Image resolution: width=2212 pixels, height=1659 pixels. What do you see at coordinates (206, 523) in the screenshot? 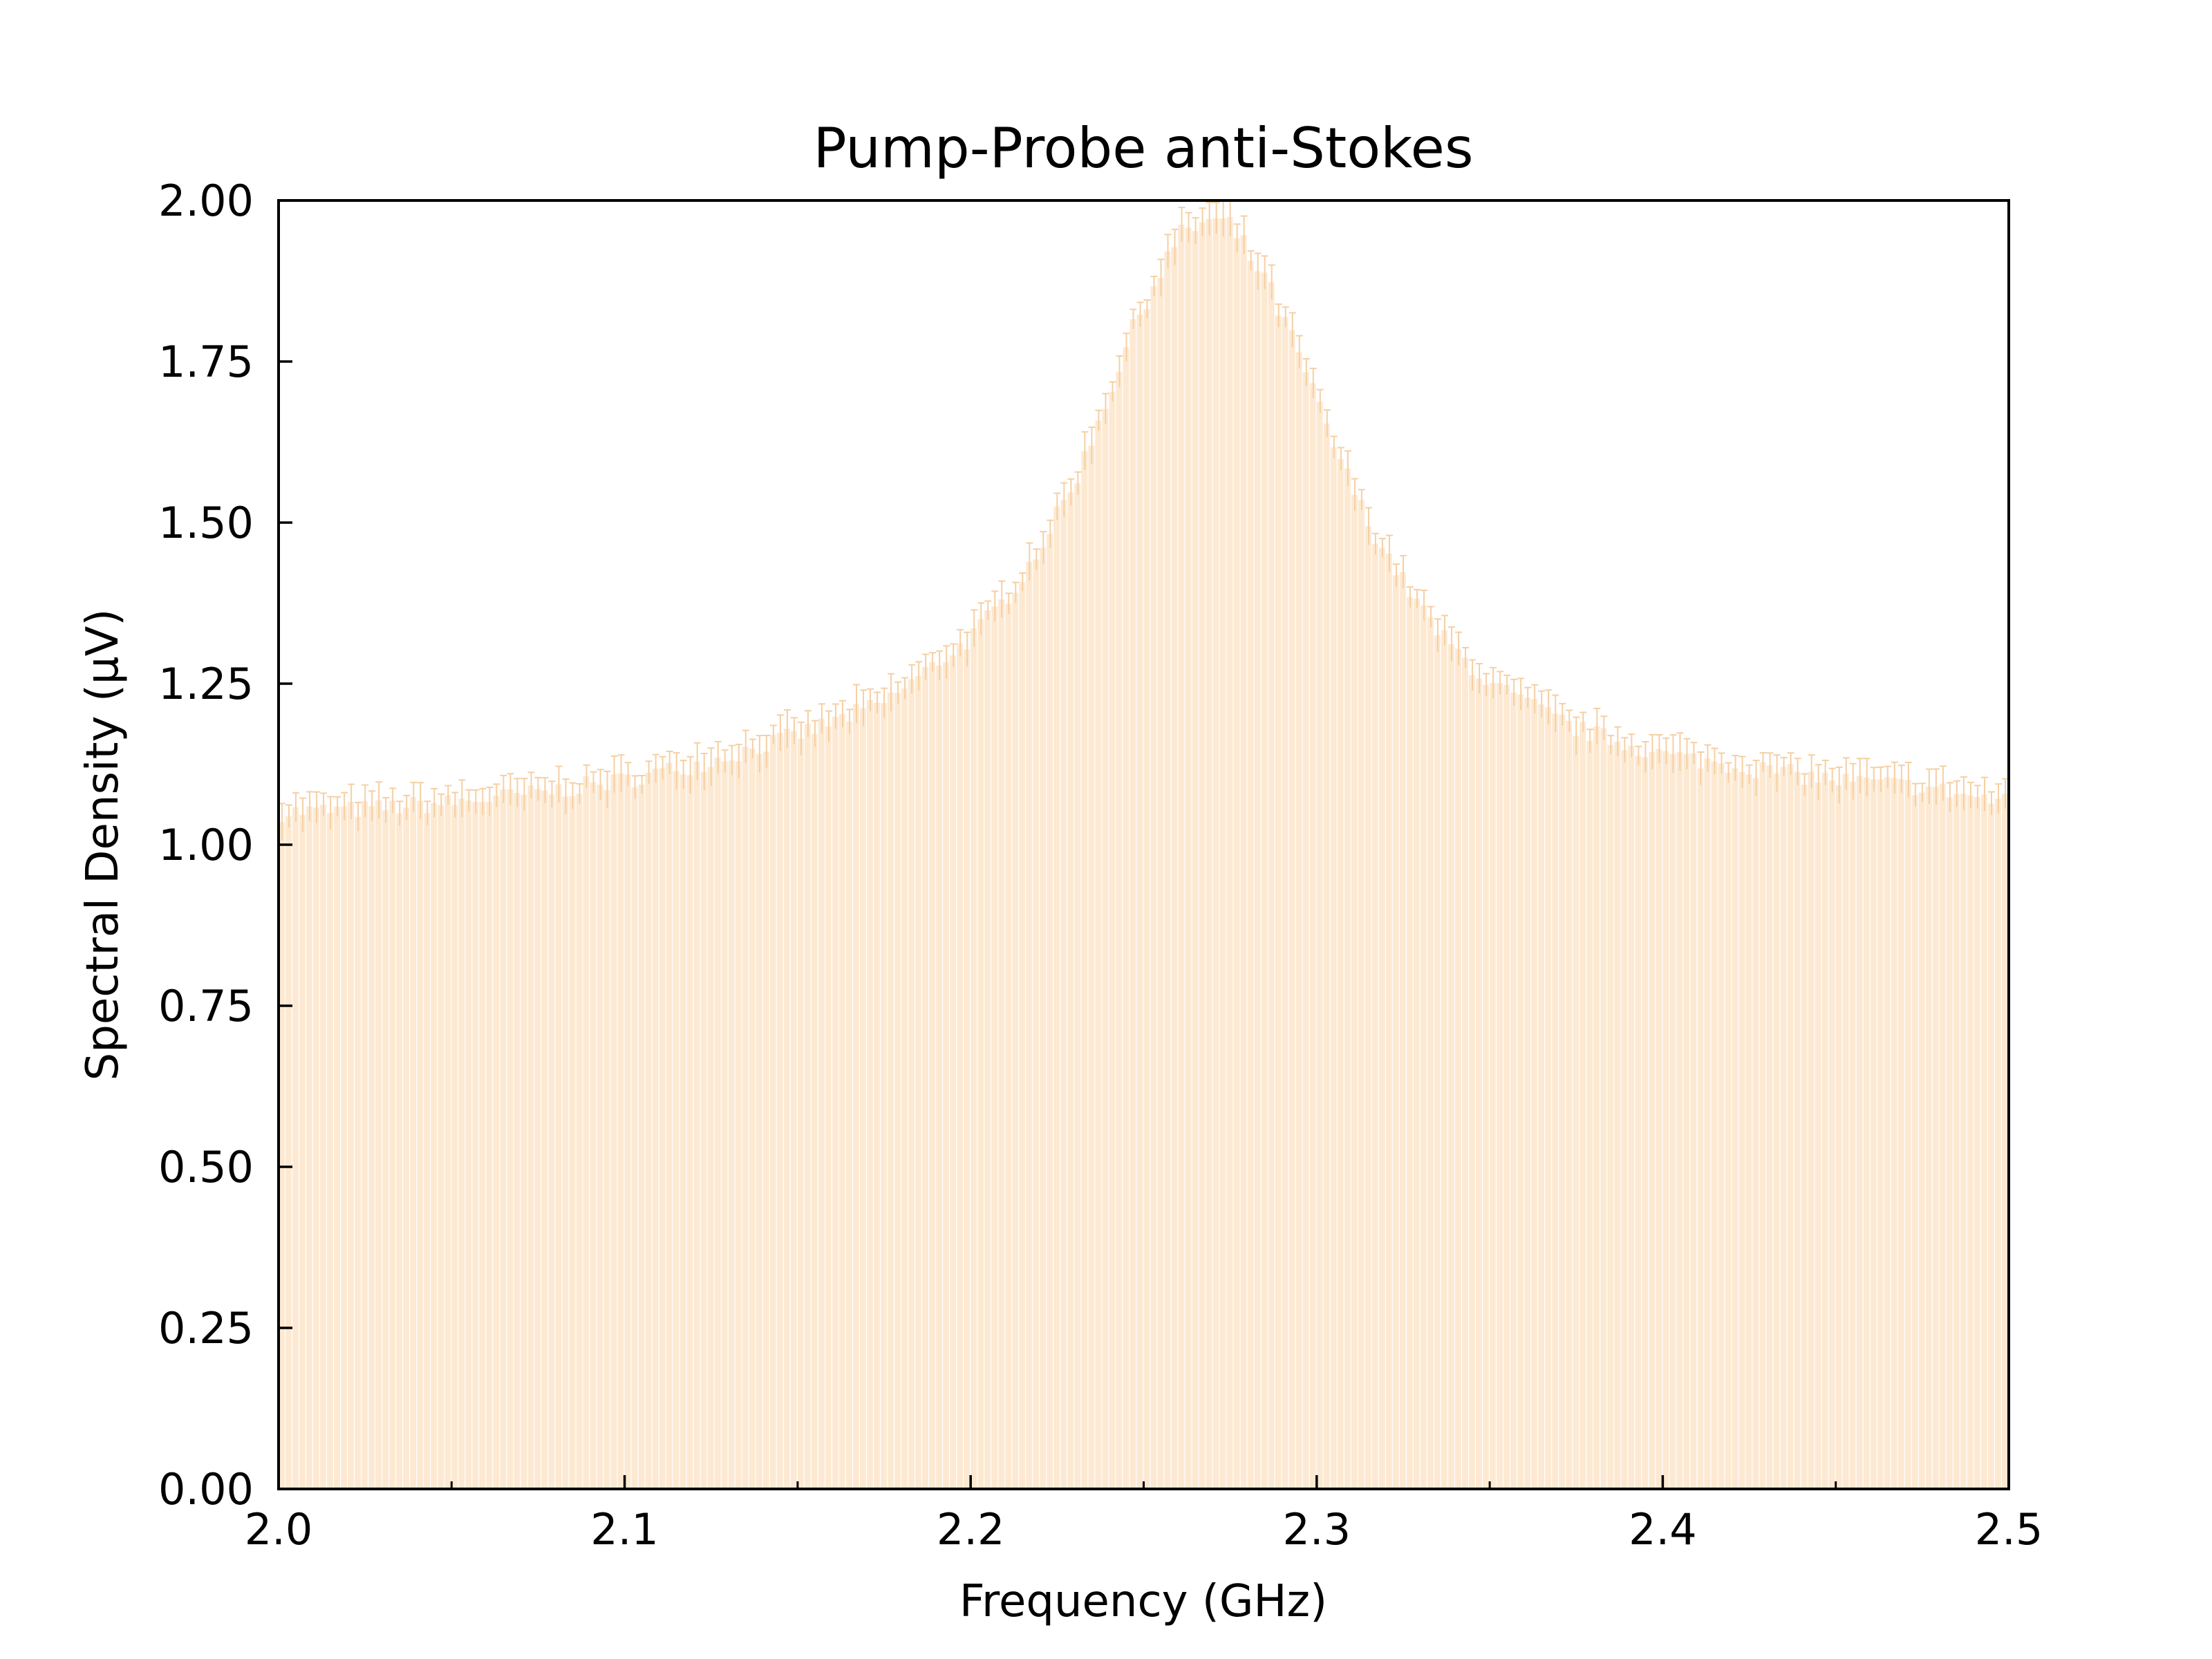
I see `y-tick-label: 1.50` at bounding box center [206, 523].